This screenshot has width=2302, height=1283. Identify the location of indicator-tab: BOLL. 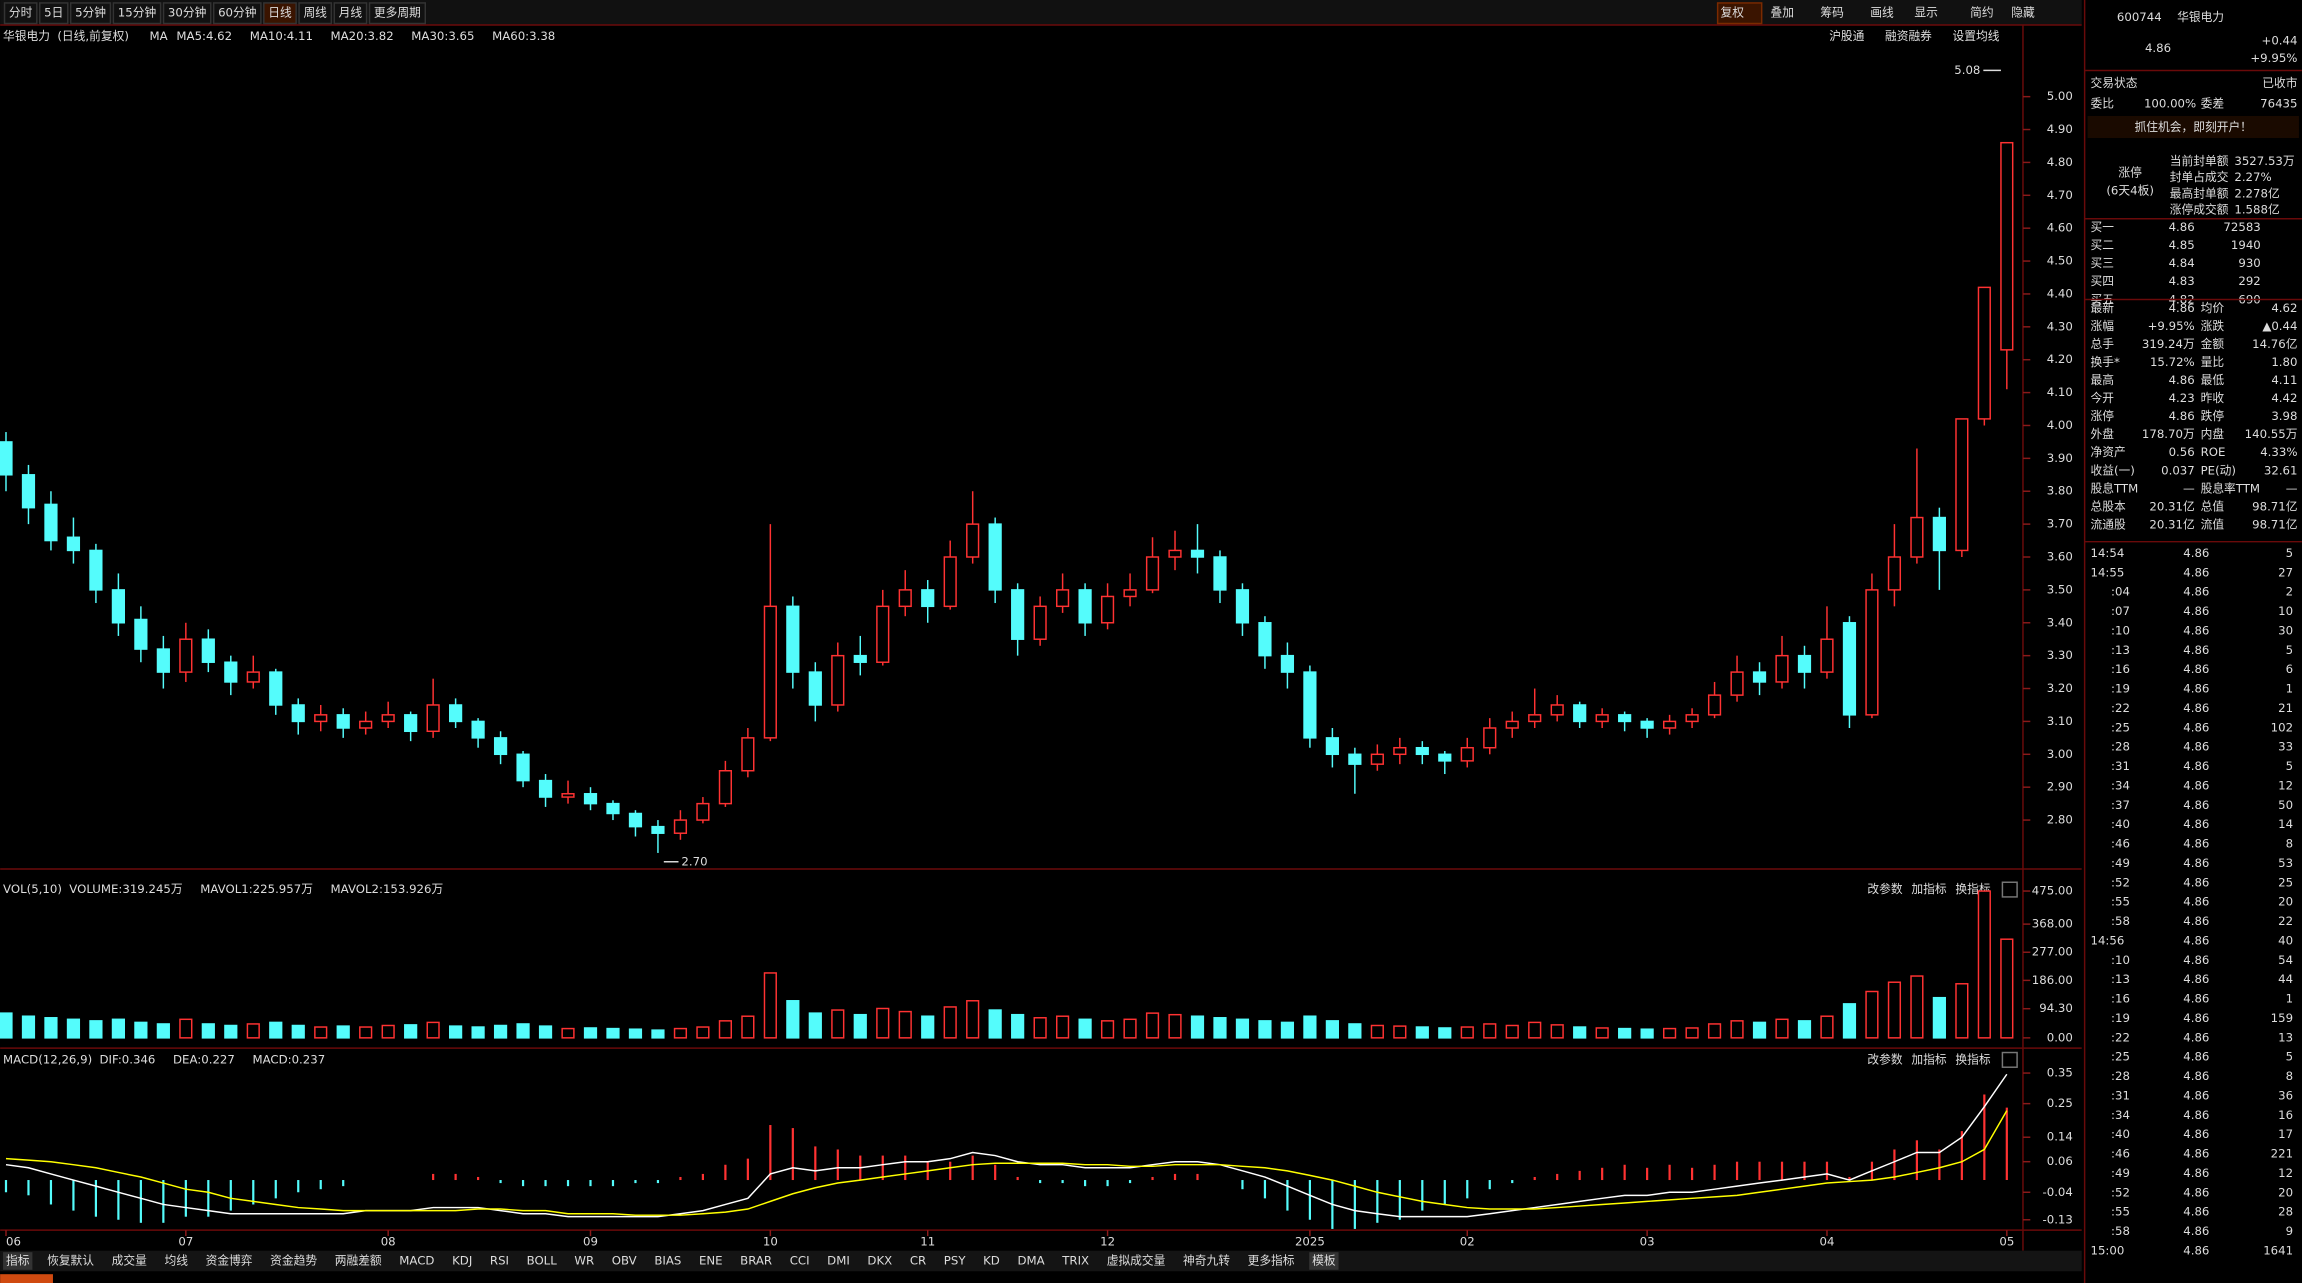
(542, 1260).